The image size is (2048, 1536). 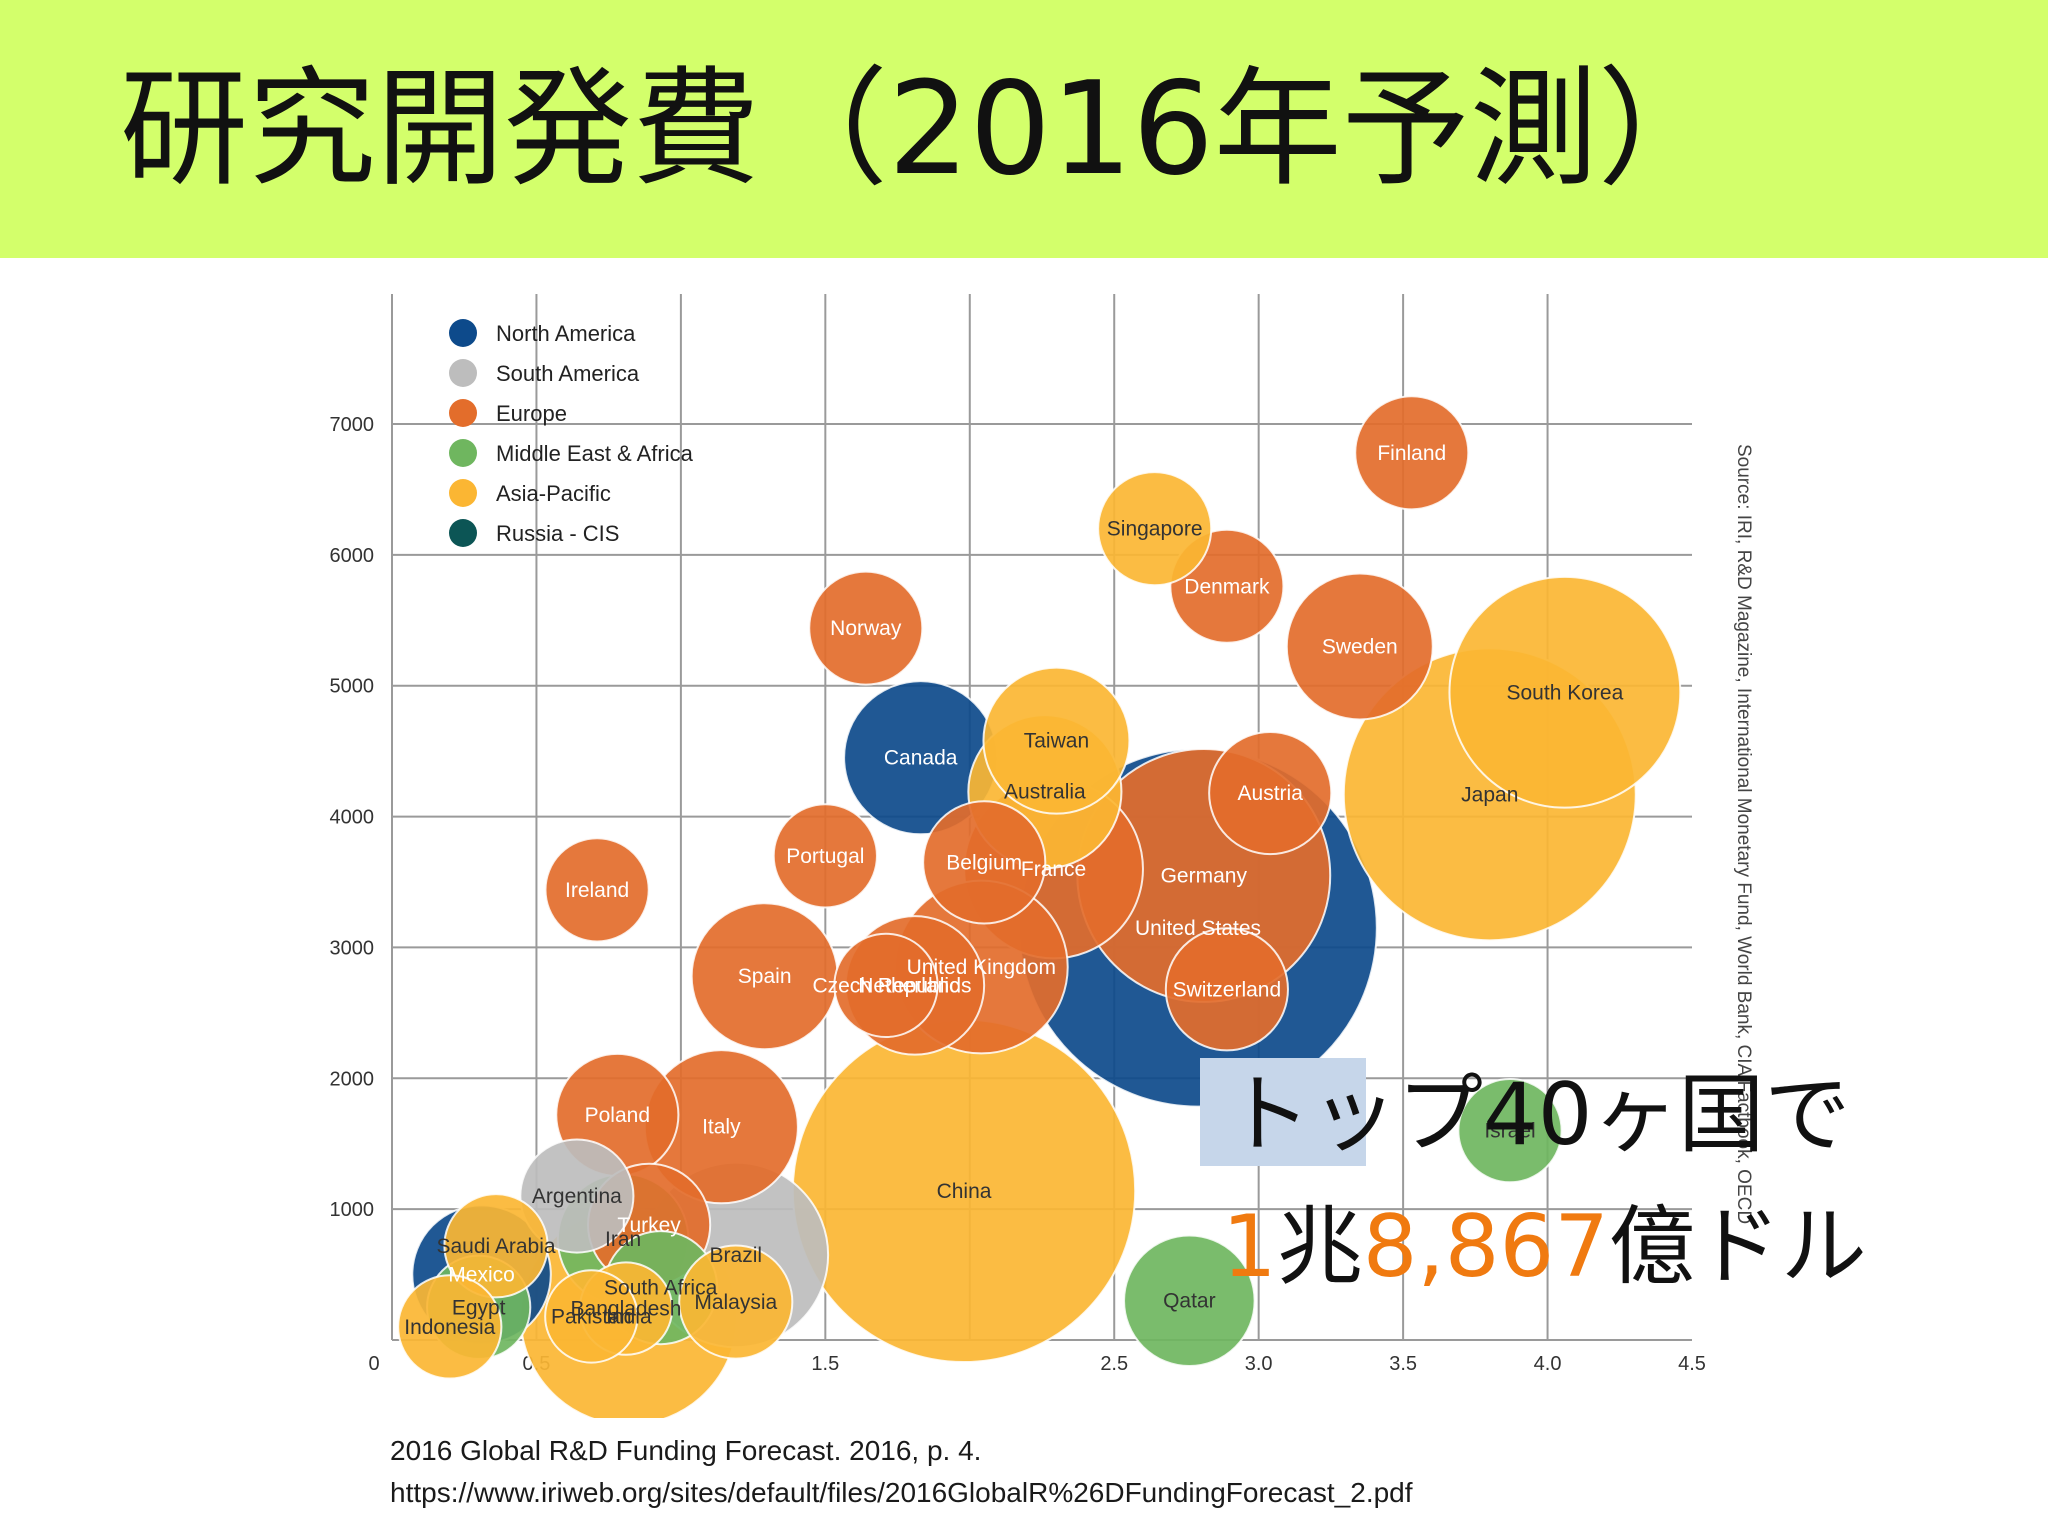 I want to click on country-label: Austria, so click(x=1271, y=793).